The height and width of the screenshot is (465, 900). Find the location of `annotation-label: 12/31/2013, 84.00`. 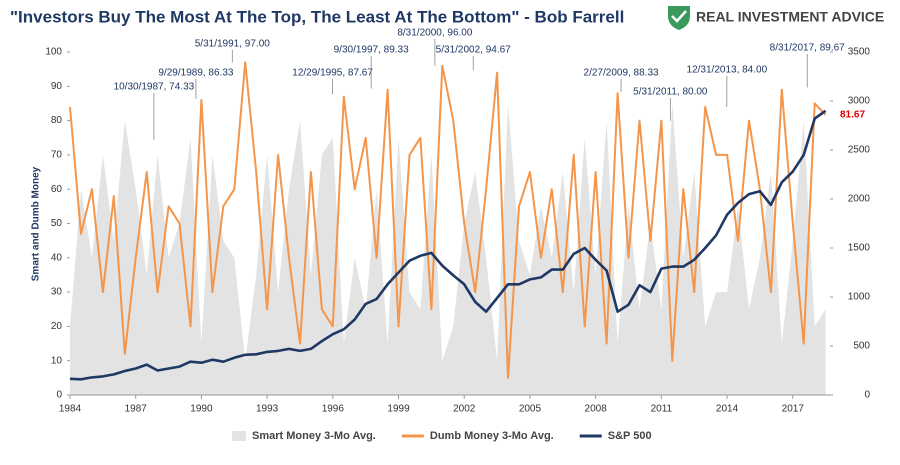

annotation-label: 12/31/2013, 84.00 is located at coordinates (727, 70).